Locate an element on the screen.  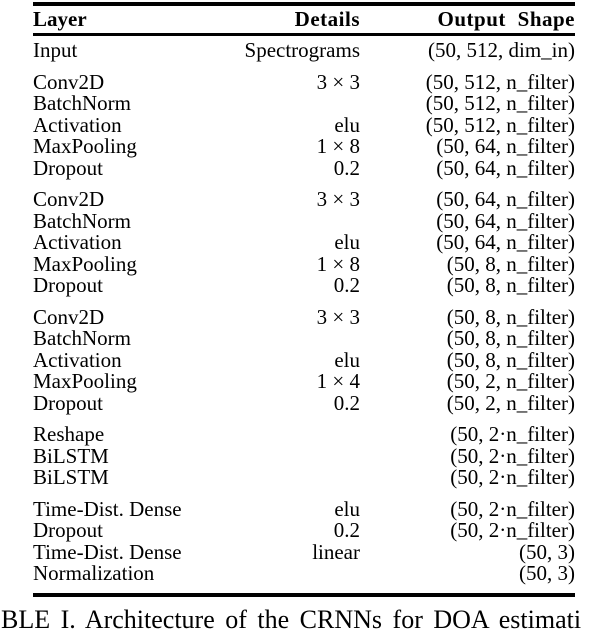
table-header-rule is located at coordinates (304, 34).